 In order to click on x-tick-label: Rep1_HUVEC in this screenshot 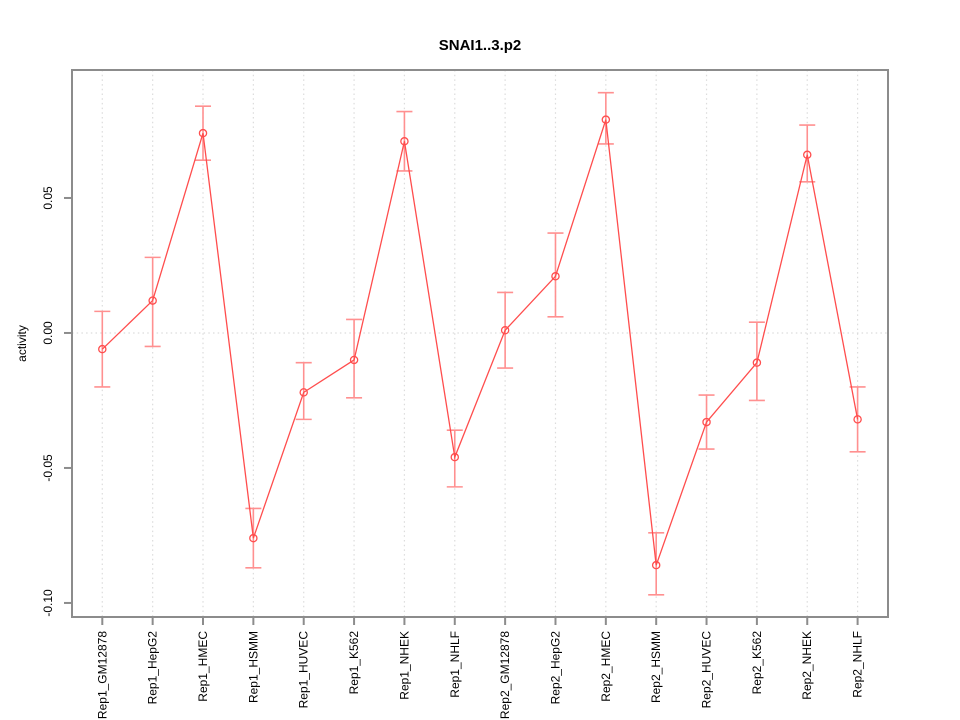, I will do `click(304, 670)`.